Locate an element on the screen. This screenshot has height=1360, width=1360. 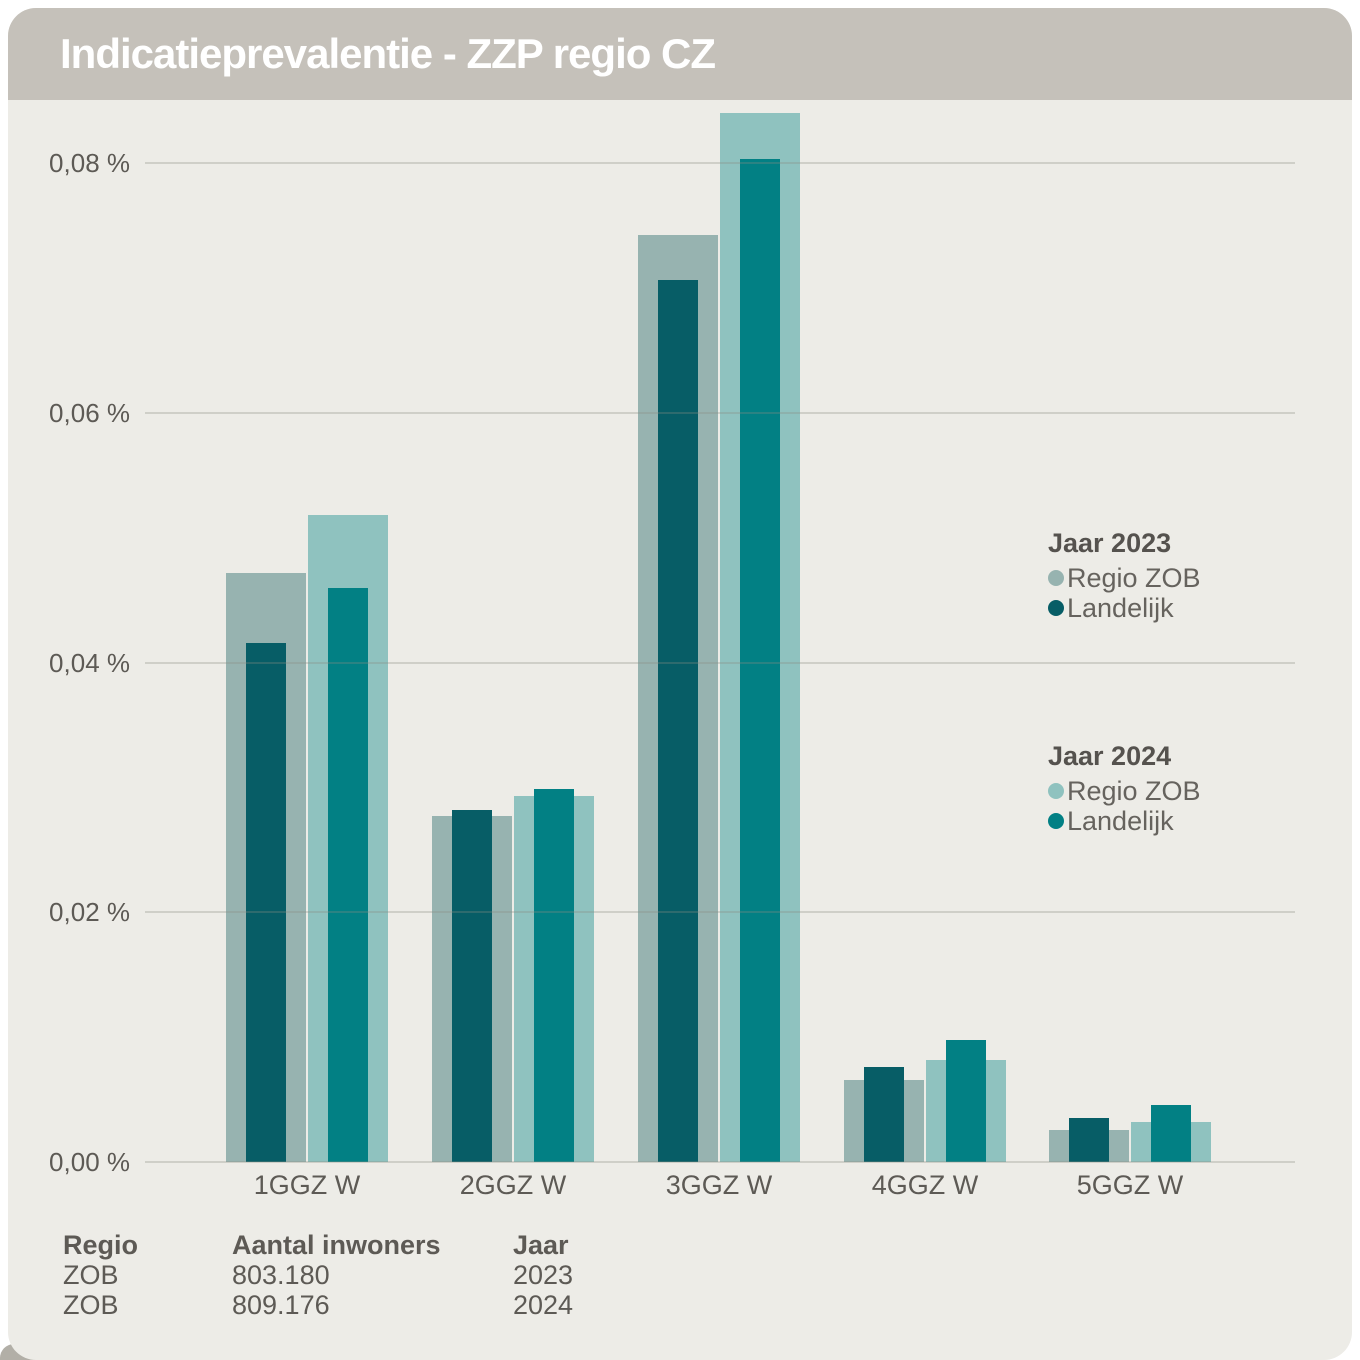
y-axis-tick-label: 0,00 % is located at coordinates (89, 1162).